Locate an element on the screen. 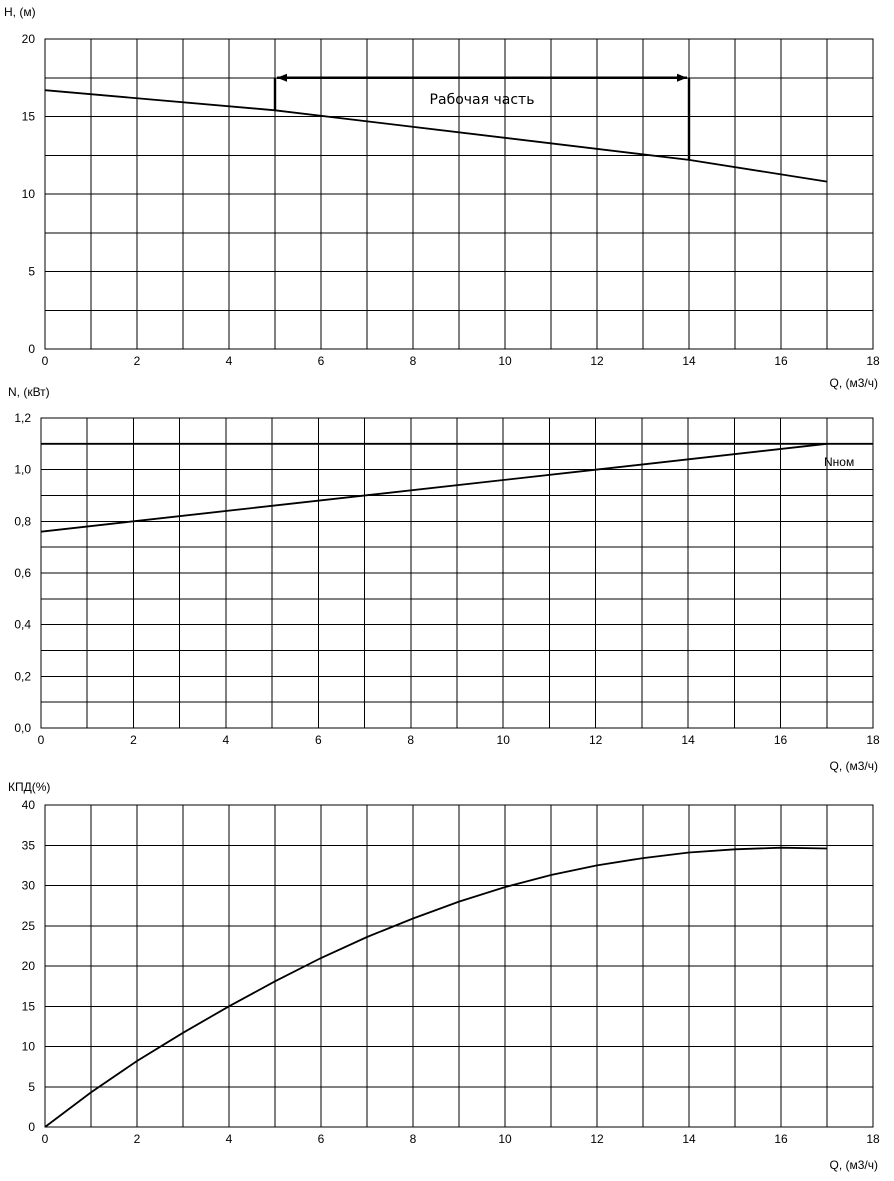 This screenshot has width=894, height=1181. power-chart-y-label: N, (кВт) is located at coordinates (29, 392).